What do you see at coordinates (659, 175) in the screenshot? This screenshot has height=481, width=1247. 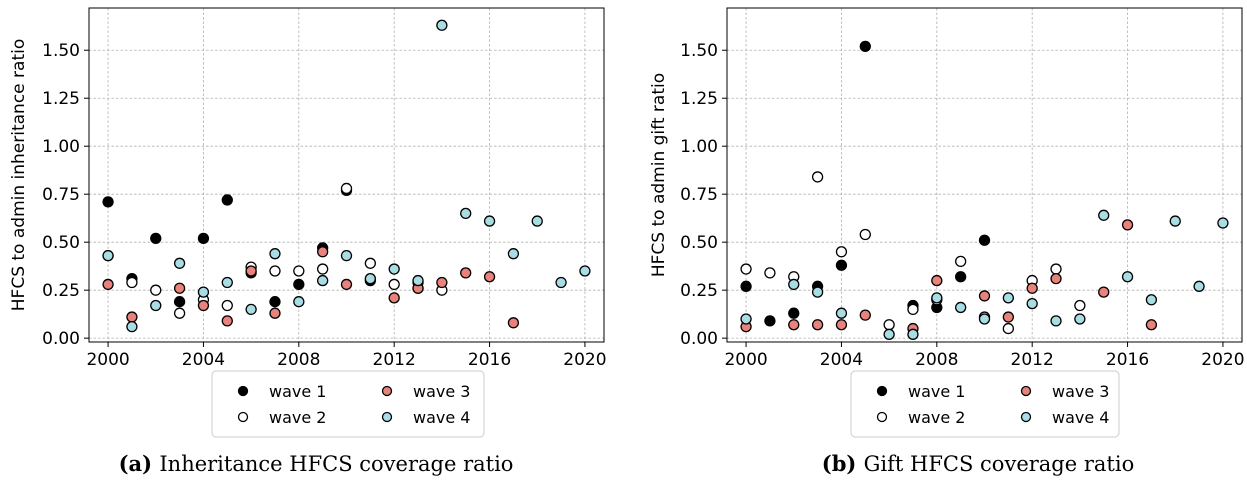 I see `y-axis-label: HFCS to admin gift ratio` at bounding box center [659, 175].